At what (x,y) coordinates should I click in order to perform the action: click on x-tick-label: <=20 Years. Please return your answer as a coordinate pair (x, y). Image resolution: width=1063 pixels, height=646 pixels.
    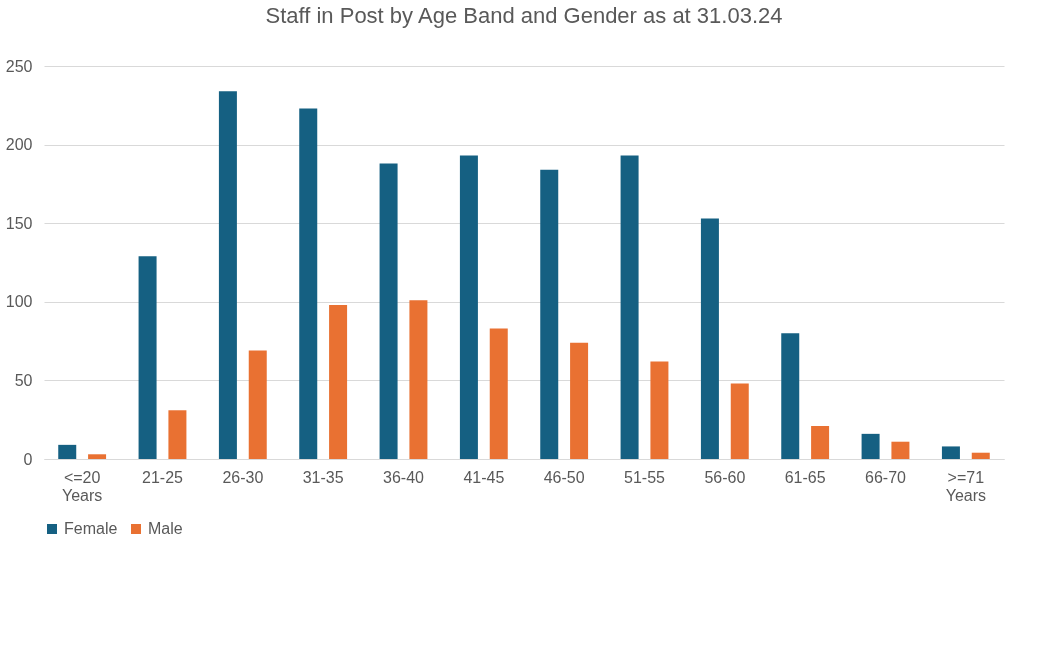
    Looking at the image, I should click on (82, 486).